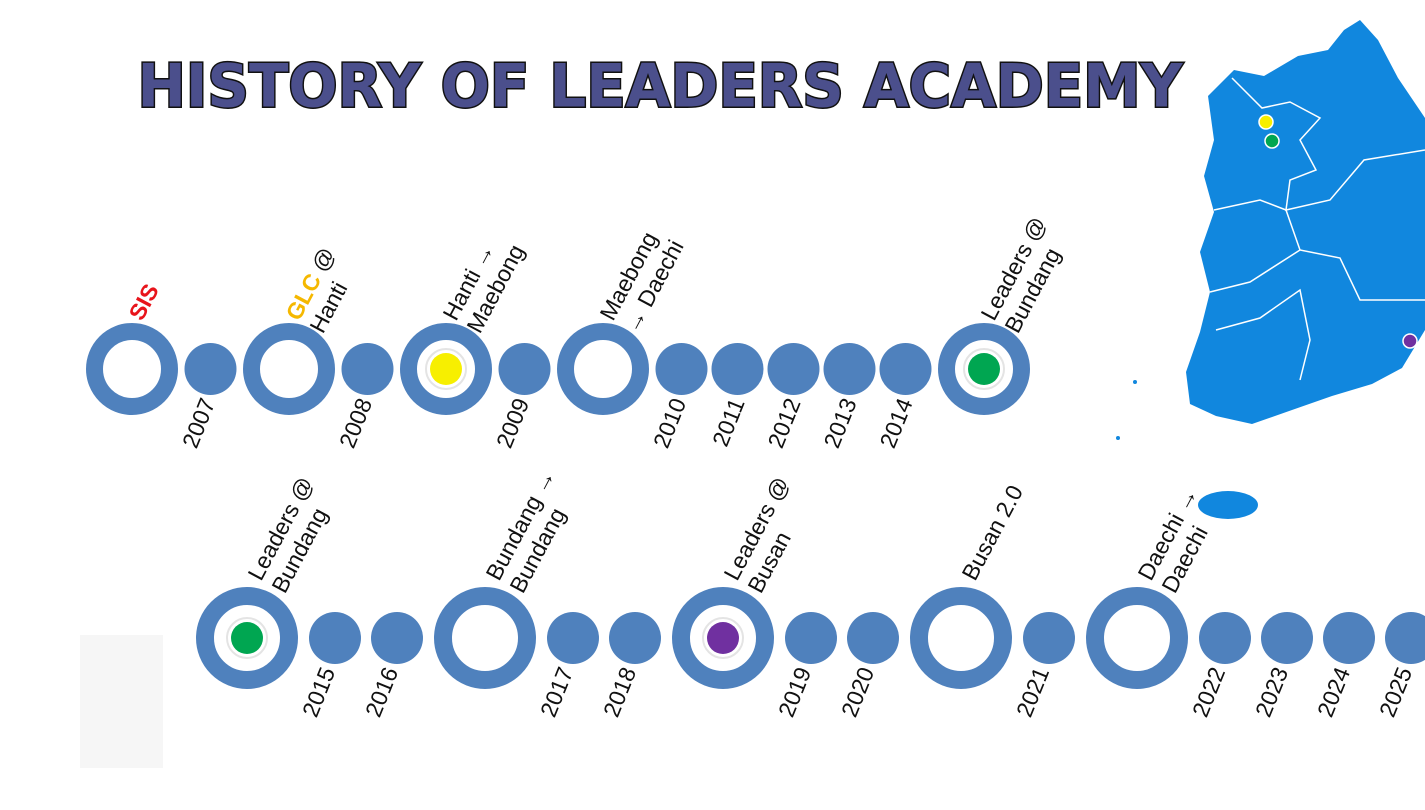  What do you see at coordinates (1305, 222) in the screenshot?
I see `mainland` at bounding box center [1305, 222].